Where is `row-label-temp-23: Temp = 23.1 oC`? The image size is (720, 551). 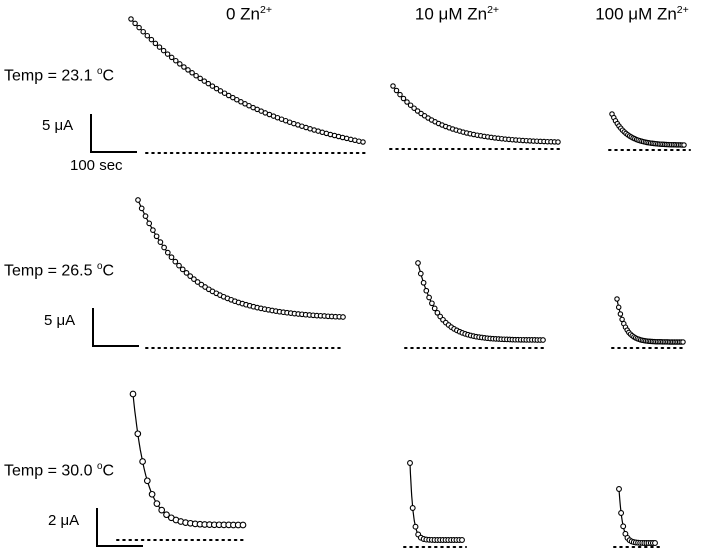
row-label-temp-23: Temp = 23.1 oC is located at coordinates (59, 75).